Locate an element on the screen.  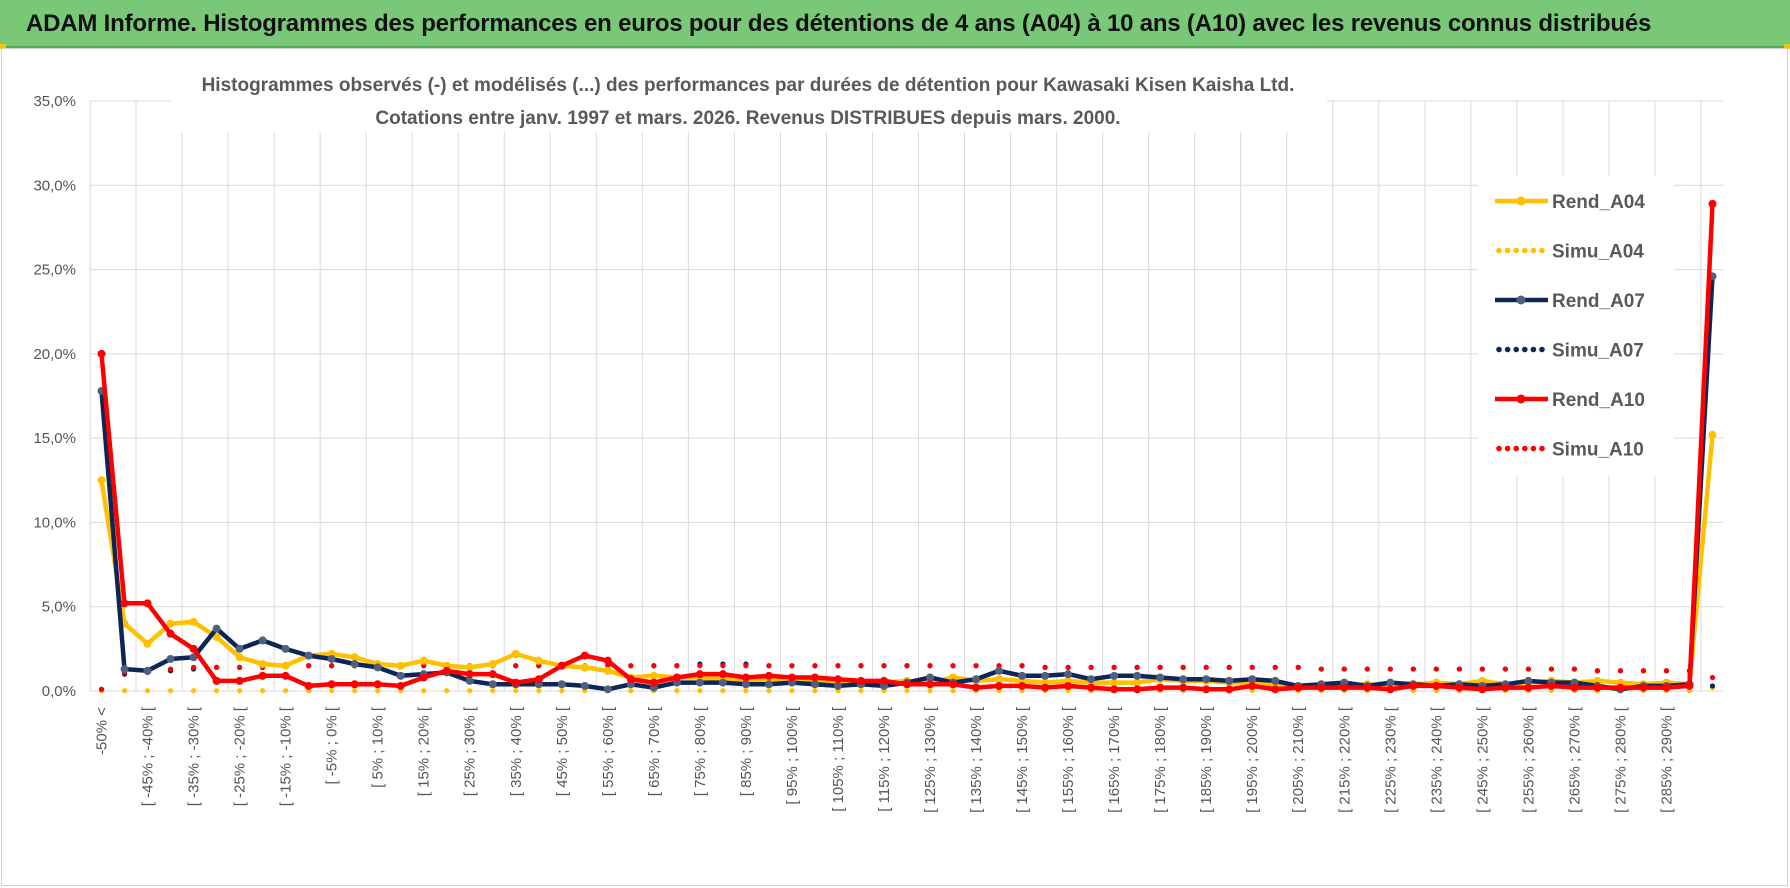
x-tick-label: [ 185% ; 190% [ is located at coordinates (1206, 759).